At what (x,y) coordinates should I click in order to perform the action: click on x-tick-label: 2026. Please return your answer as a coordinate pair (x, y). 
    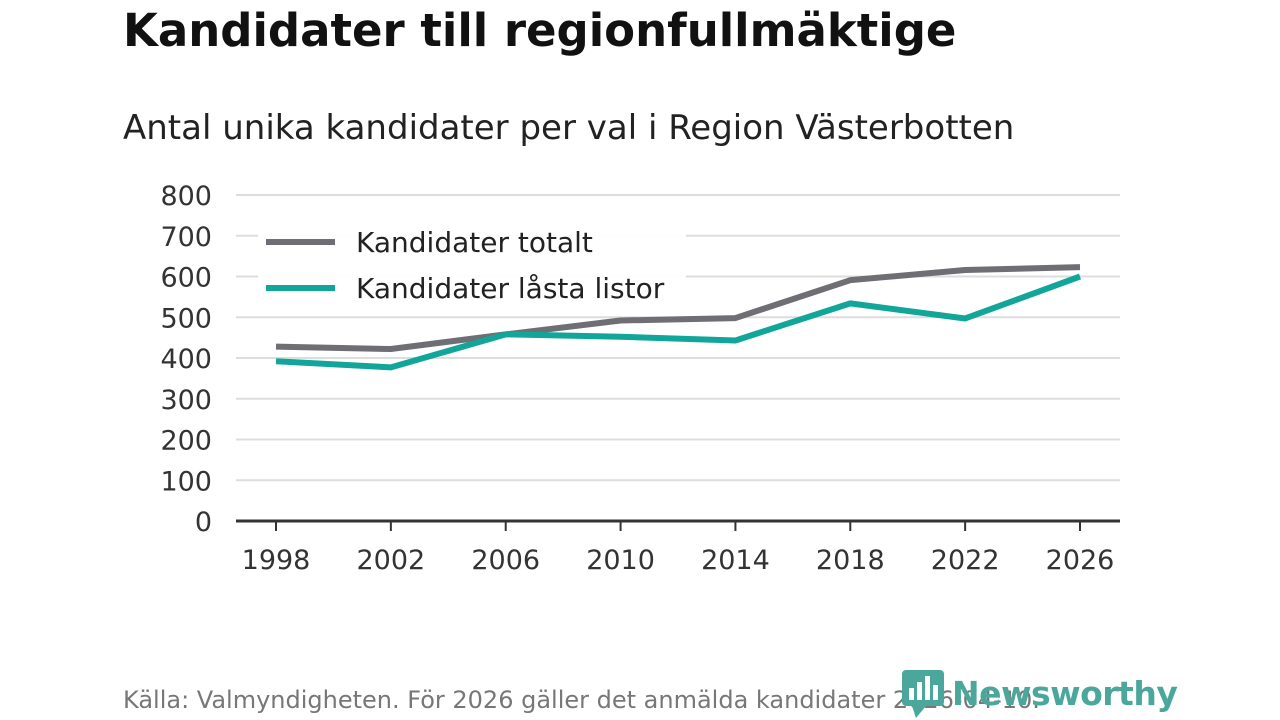
    Looking at the image, I should click on (1080, 560).